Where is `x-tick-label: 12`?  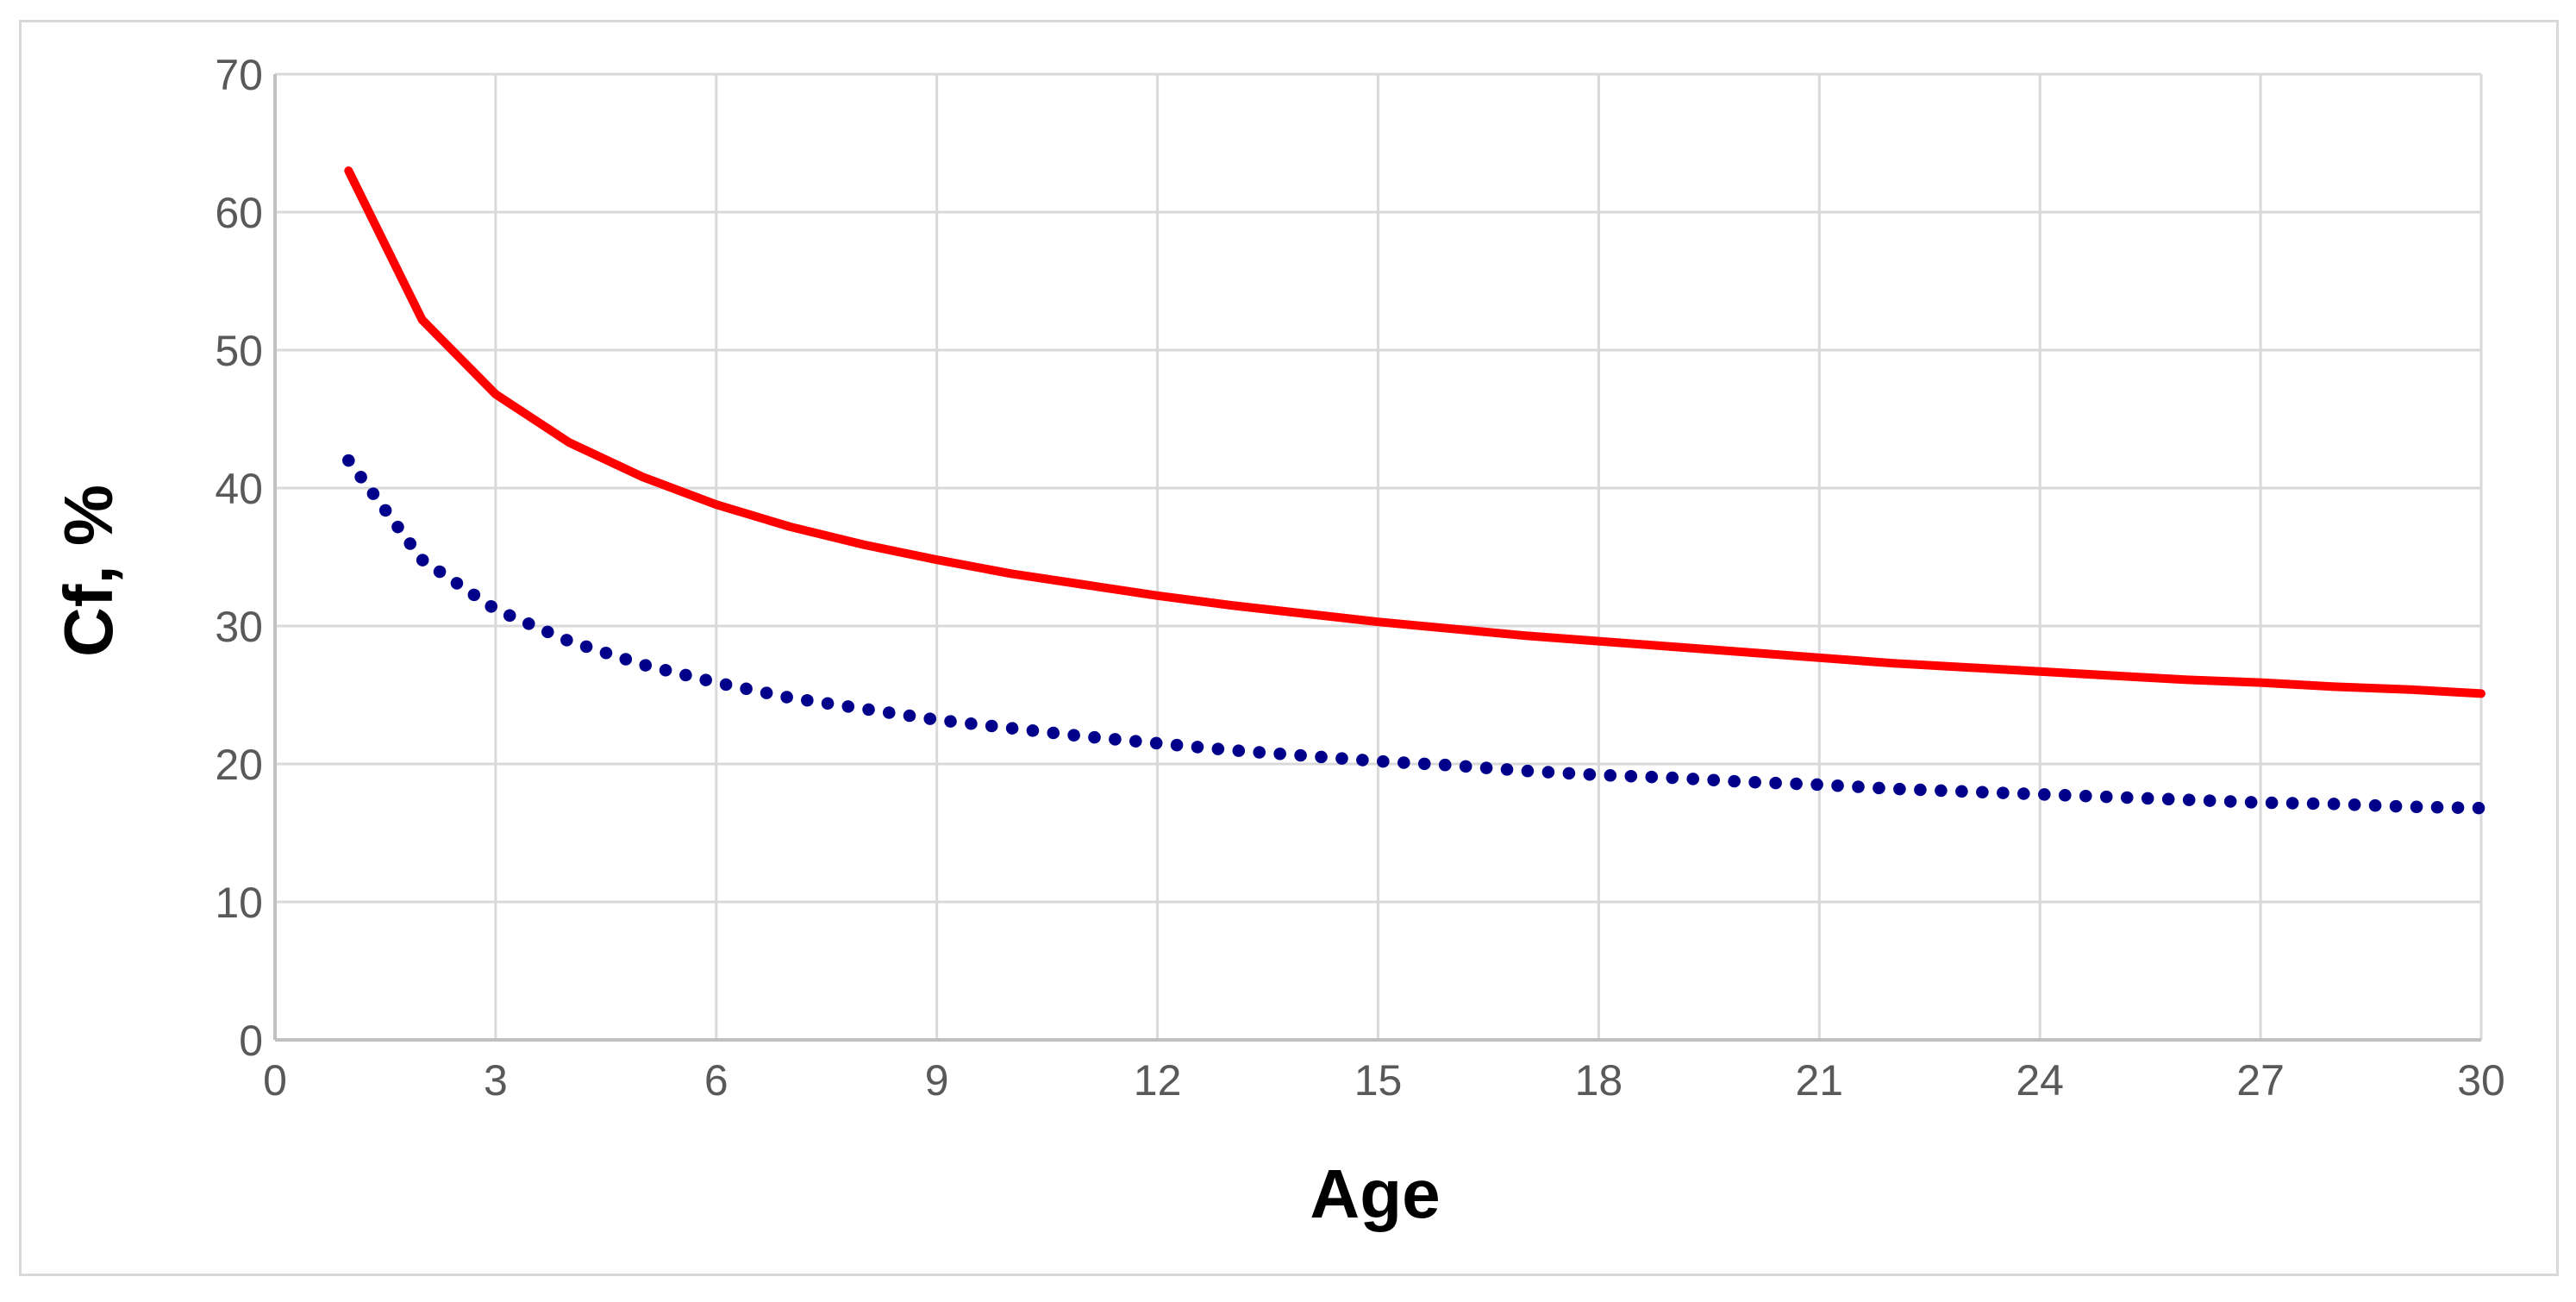
x-tick-label: 12 is located at coordinates (1158, 1080).